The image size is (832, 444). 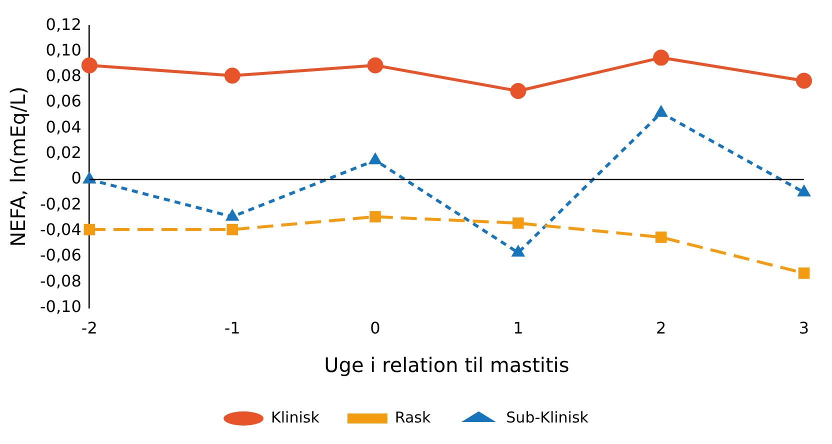 I want to click on legend-label: Sub-Klinisk, so click(x=547, y=417).